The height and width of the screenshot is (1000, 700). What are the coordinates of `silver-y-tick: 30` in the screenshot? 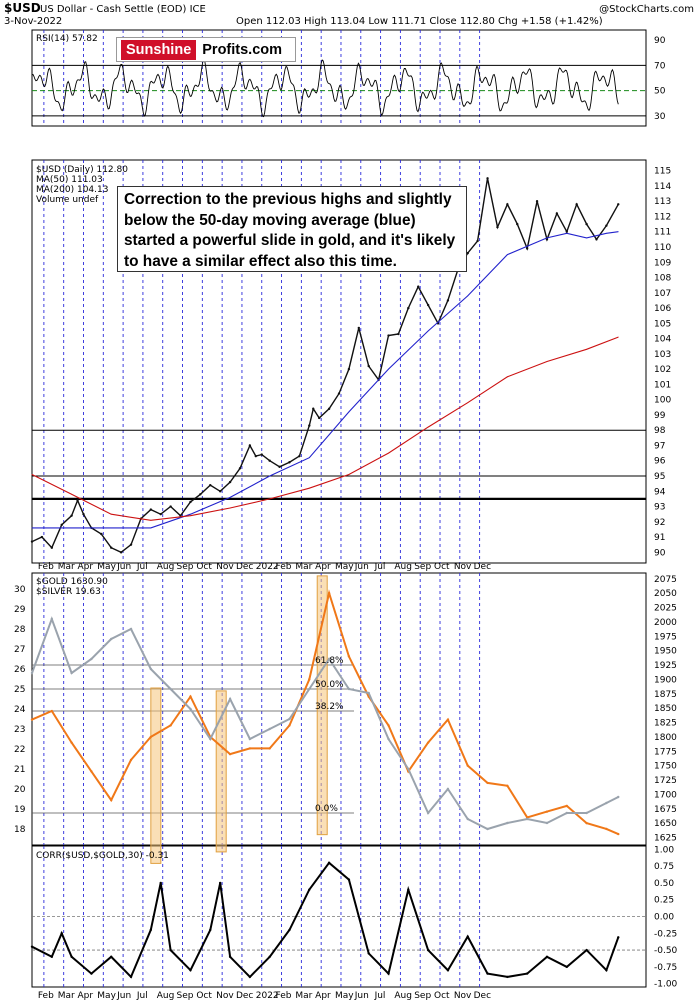 It's located at (20, 590).